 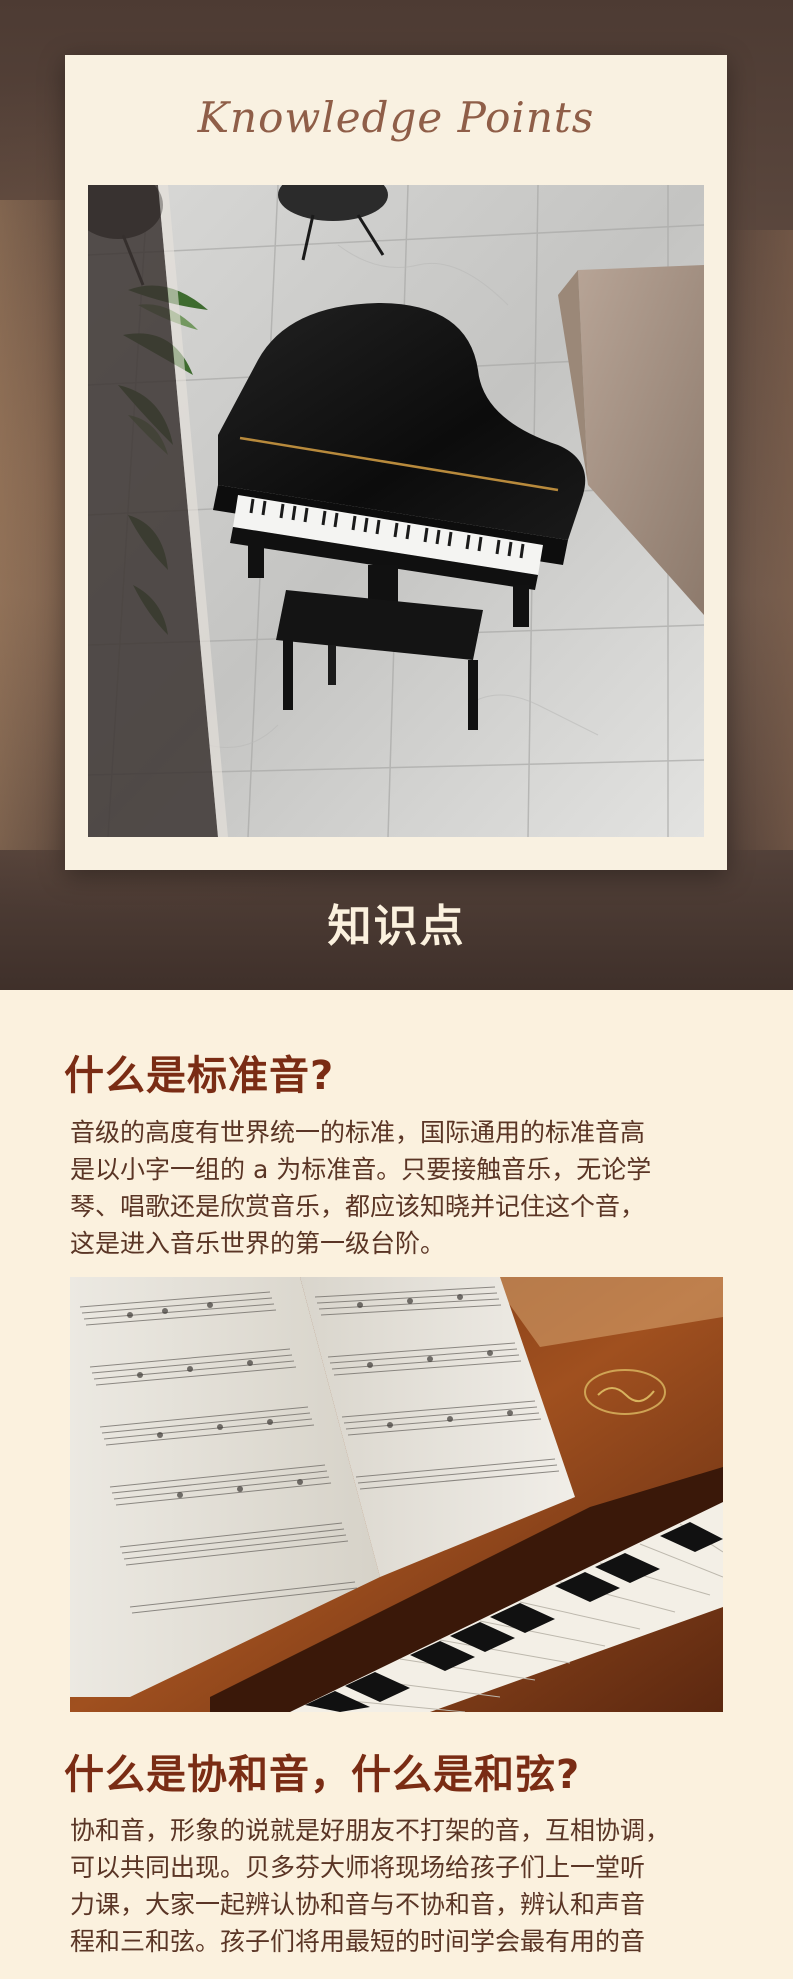 What do you see at coordinates (358, 1206) in the screenshot?
I see `paragraph-line: 琴、唱歌还是欣赏音乐，都应该知晓并记住这个音，` at bounding box center [358, 1206].